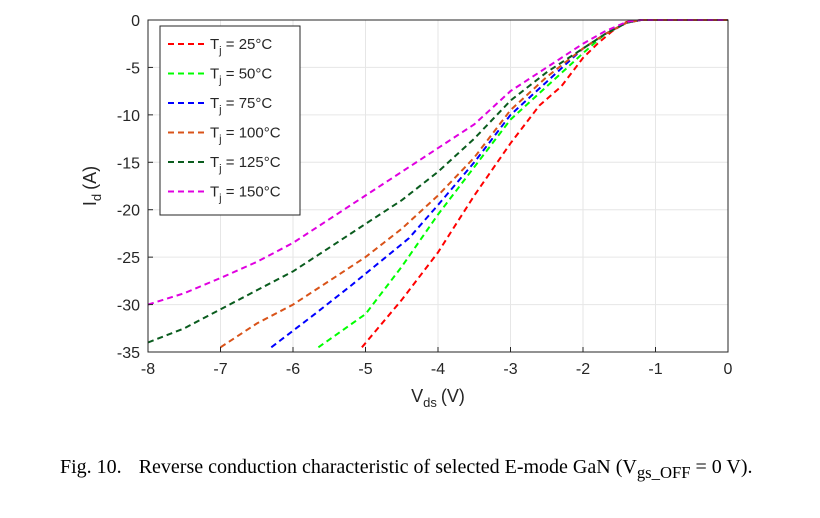 The height and width of the screenshot is (518, 820). What do you see at coordinates (663, 472) in the screenshot?
I see `caption-sub: gs_OFF` at bounding box center [663, 472].